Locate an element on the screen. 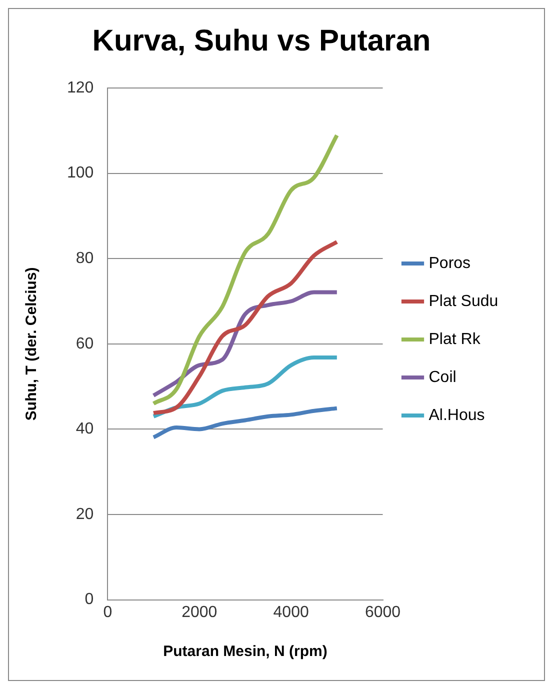  legend-label: Poros is located at coordinates (449, 263).